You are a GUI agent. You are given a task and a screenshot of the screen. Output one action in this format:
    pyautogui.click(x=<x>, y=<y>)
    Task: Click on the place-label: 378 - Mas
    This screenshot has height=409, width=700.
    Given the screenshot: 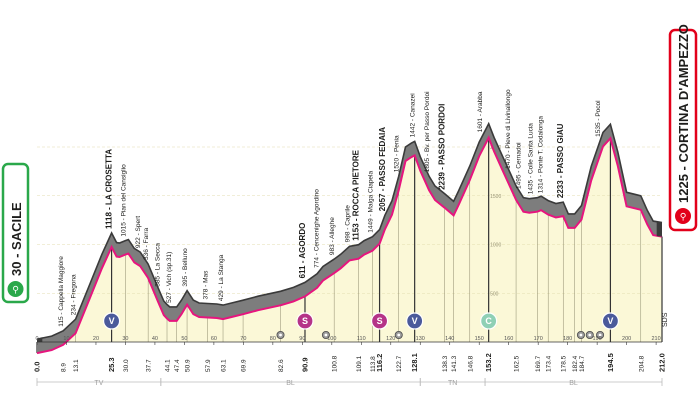 What is the action you would take?
    pyautogui.click(x=206, y=285)
    